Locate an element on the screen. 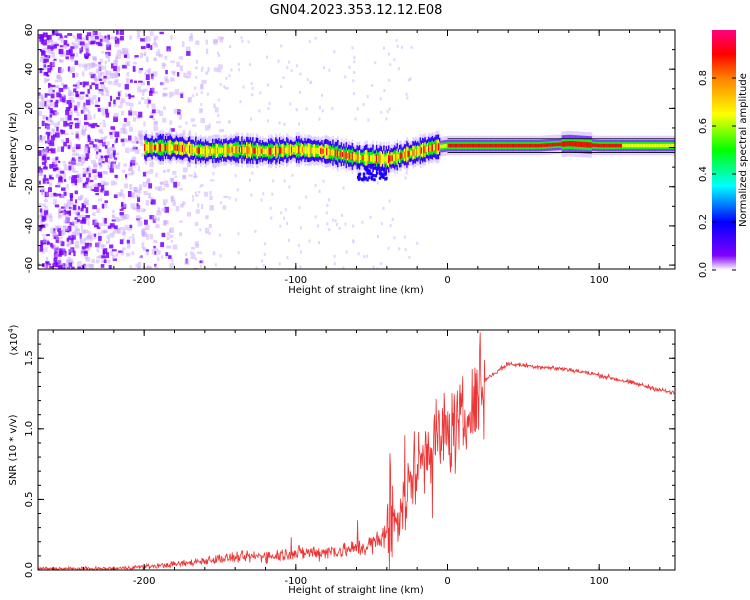  spectrogram-y-axis-label: Frequency (Hz) is located at coordinates (13, 150).